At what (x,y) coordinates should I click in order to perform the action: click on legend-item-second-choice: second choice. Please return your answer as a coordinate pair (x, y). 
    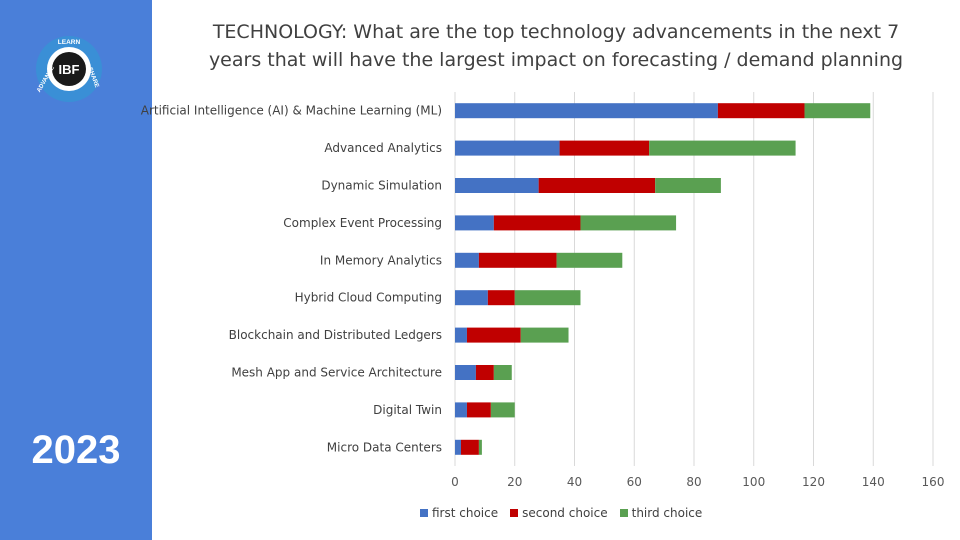
    Looking at the image, I should click on (559, 513).